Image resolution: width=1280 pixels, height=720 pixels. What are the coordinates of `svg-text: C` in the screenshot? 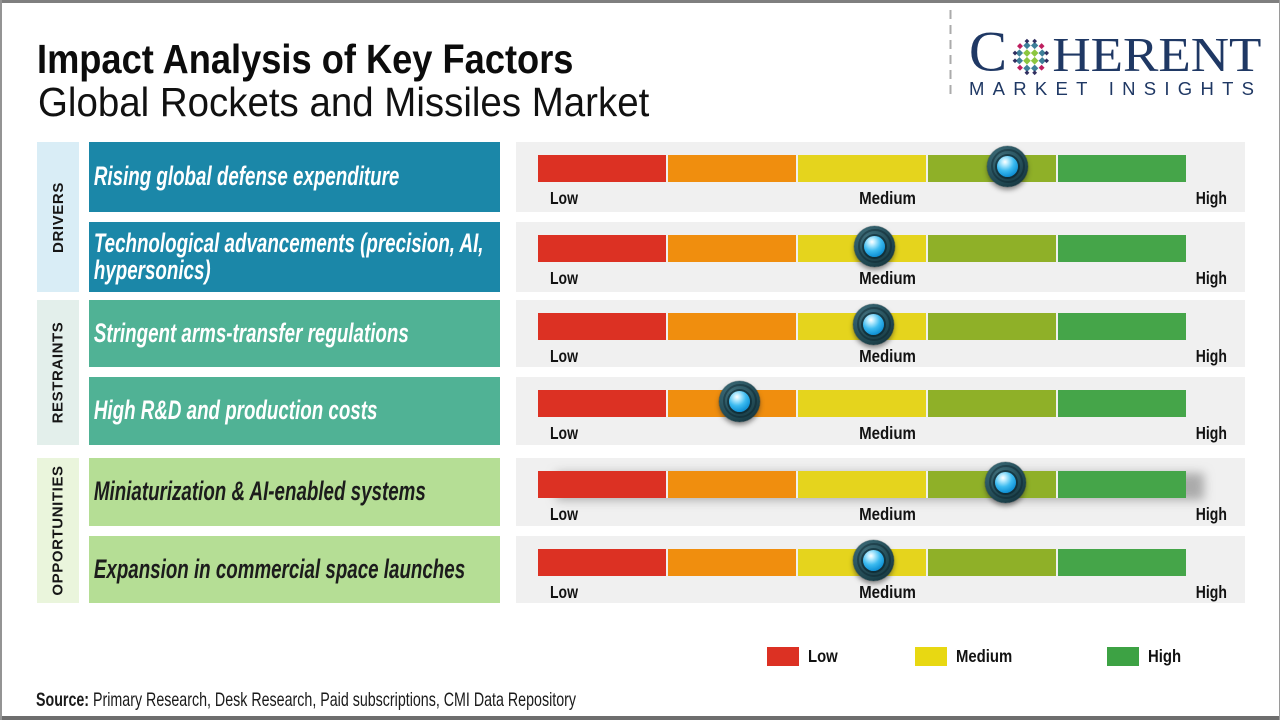 It's located at (988, 55).